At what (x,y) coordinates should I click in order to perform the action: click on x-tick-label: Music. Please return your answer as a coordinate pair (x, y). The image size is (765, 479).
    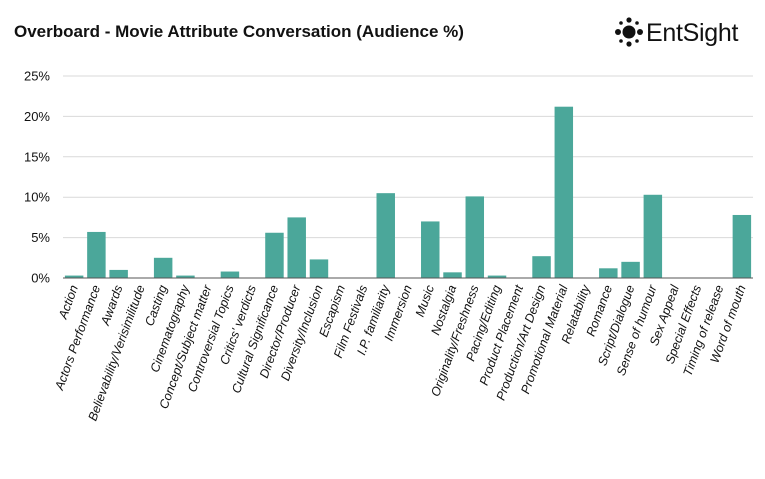
    Looking at the image, I should click on (425, 301).